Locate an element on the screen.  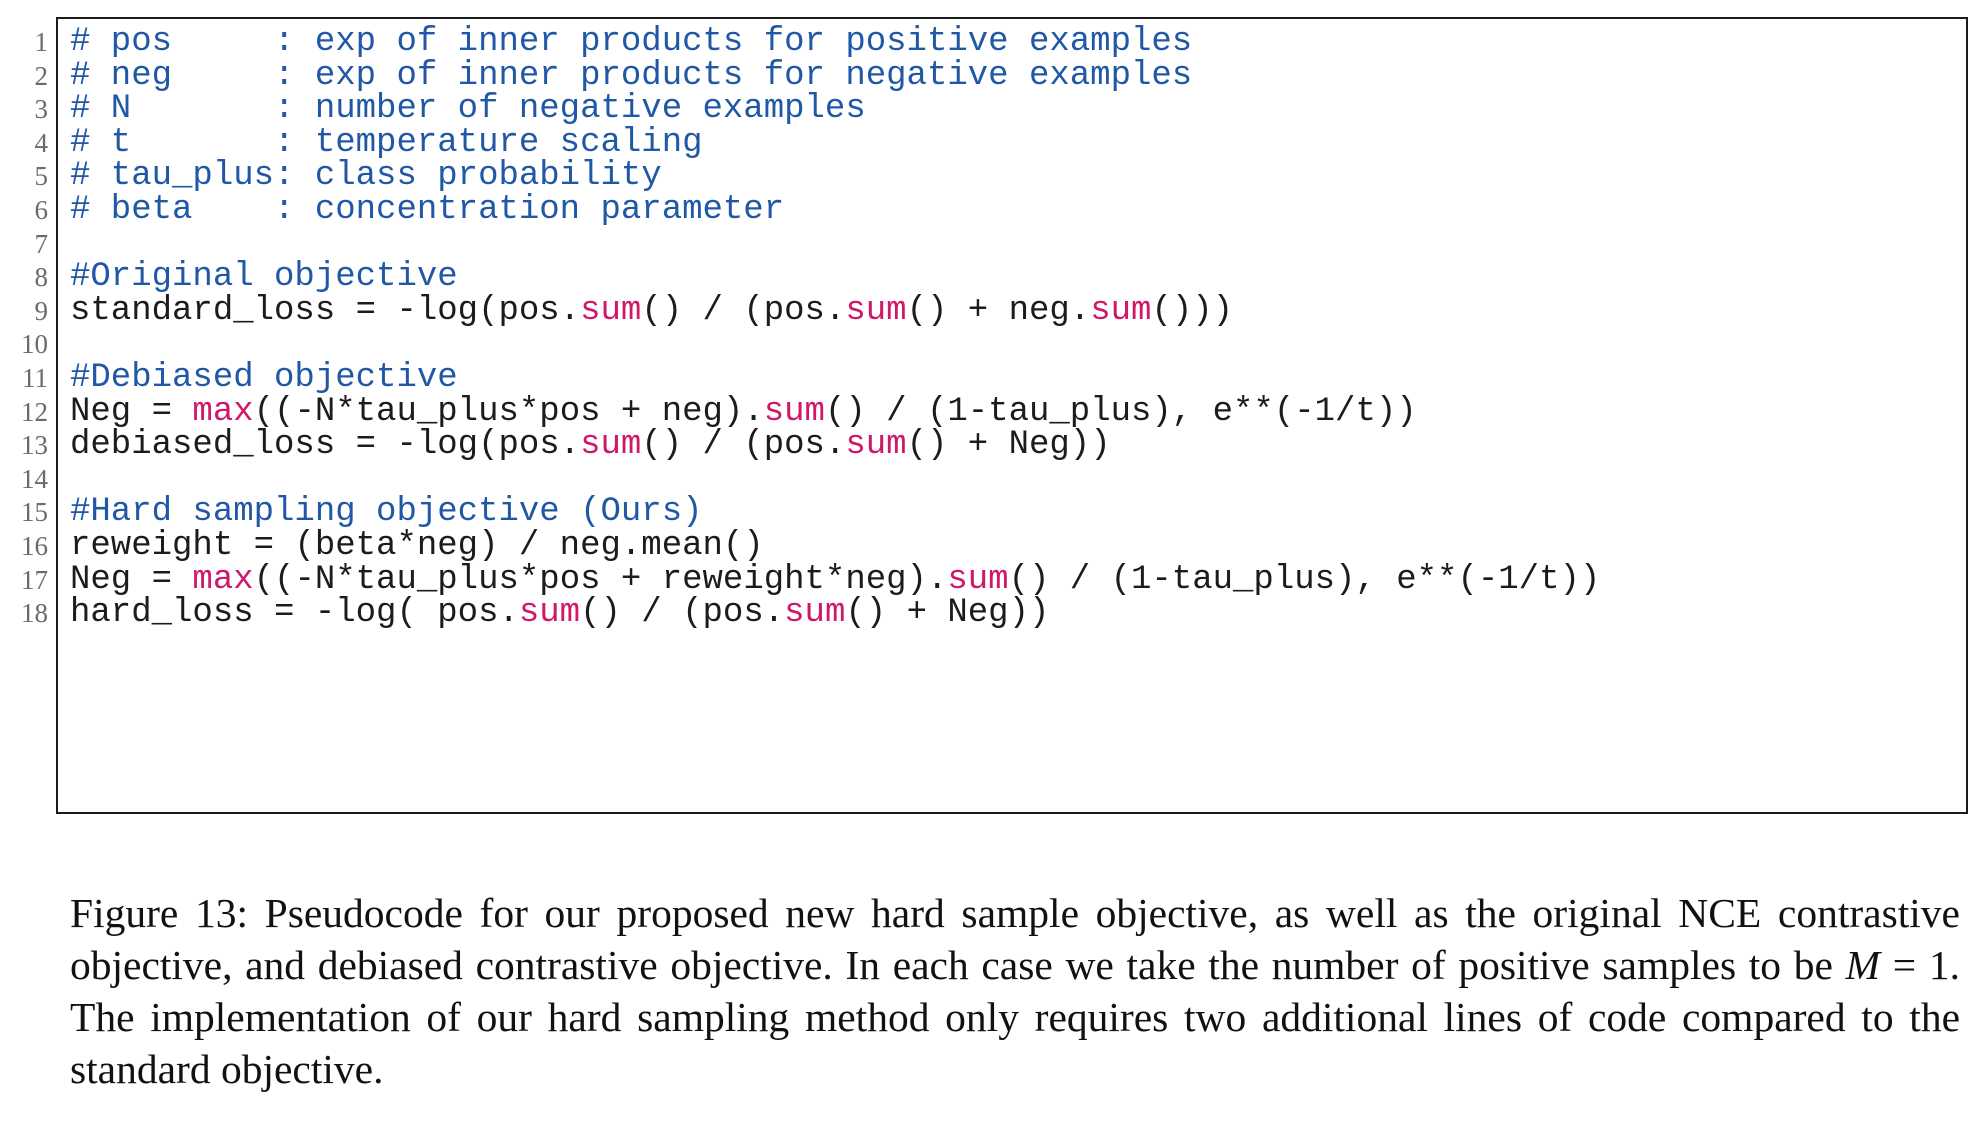
caption-math-variable: M is located at coordinates (1863, 965).